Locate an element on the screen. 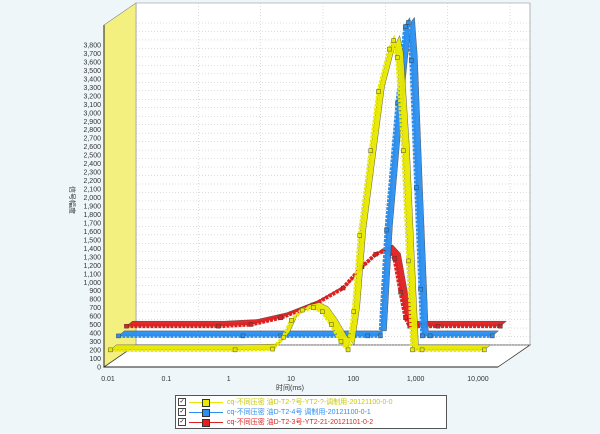  y-tick-label: 3,600 is located at coordinates (92, 62).